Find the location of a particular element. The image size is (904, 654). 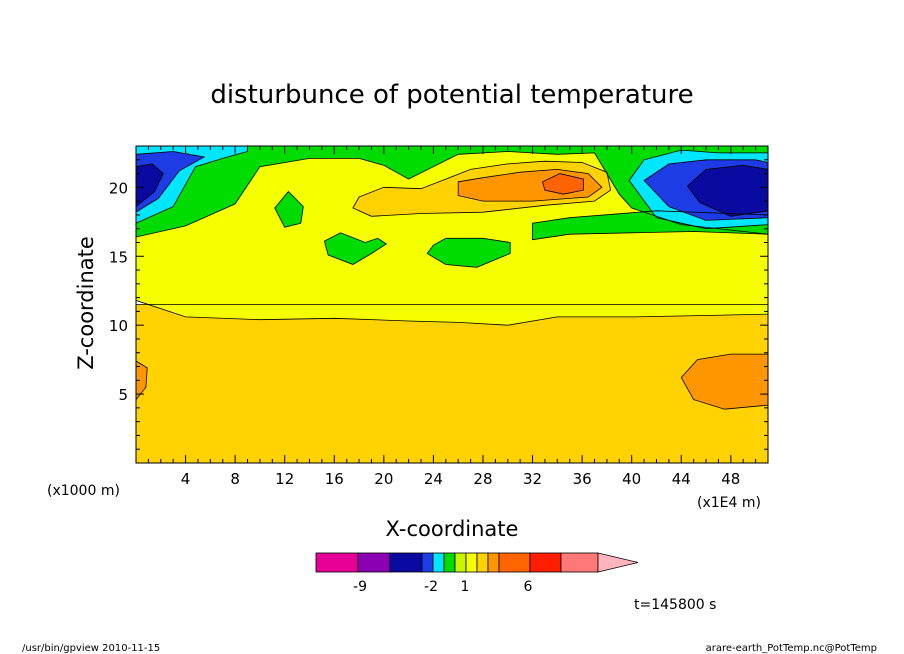

x-tick-label: 16 is located at coordinates (334, 479).